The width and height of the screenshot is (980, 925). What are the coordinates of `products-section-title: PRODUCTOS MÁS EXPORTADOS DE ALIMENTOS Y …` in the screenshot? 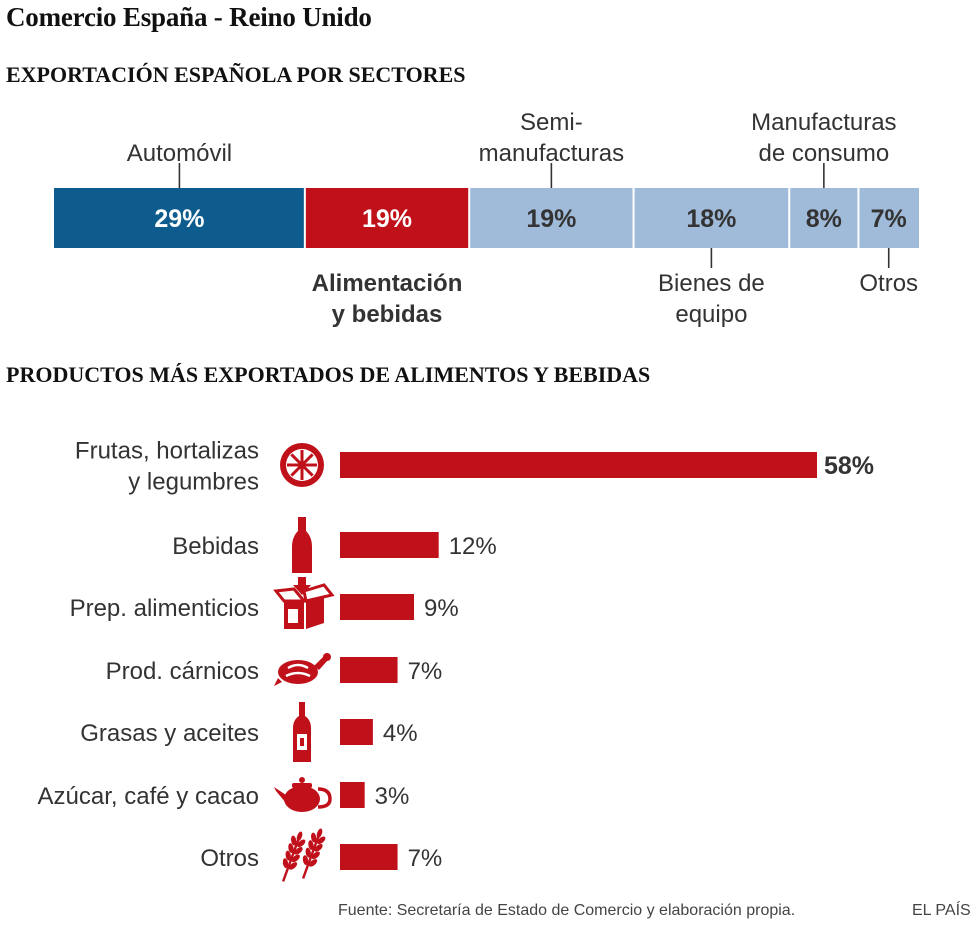 It's located at (328, 374).